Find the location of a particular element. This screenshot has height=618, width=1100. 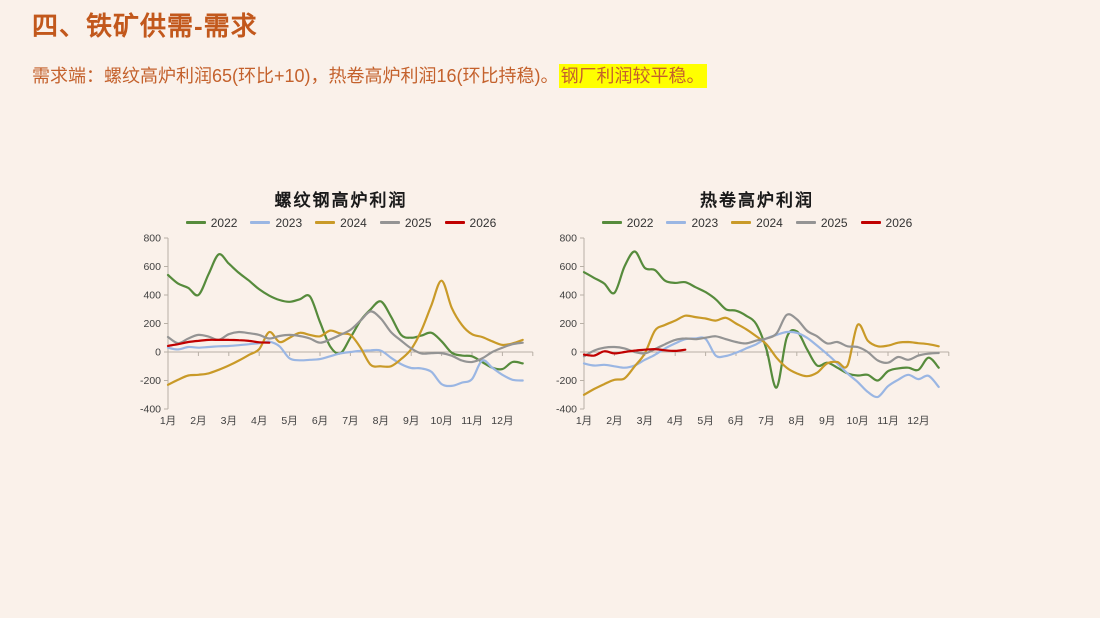

chart-title: 热卷高炉利润 is located at coordinates (757, 201).